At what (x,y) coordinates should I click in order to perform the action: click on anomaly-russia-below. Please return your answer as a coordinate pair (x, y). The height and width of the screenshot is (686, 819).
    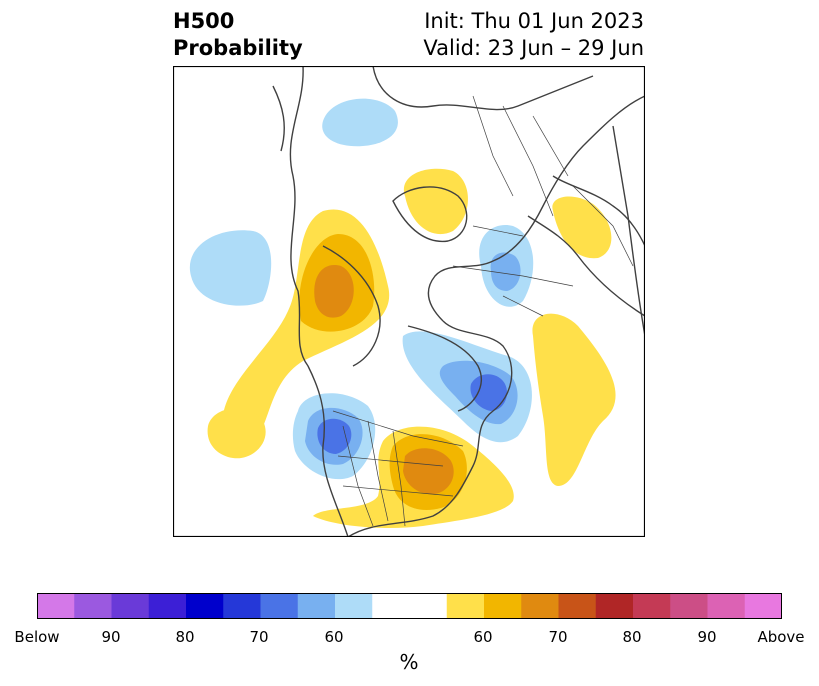
    Looking at the image, I should click on (506, 266).